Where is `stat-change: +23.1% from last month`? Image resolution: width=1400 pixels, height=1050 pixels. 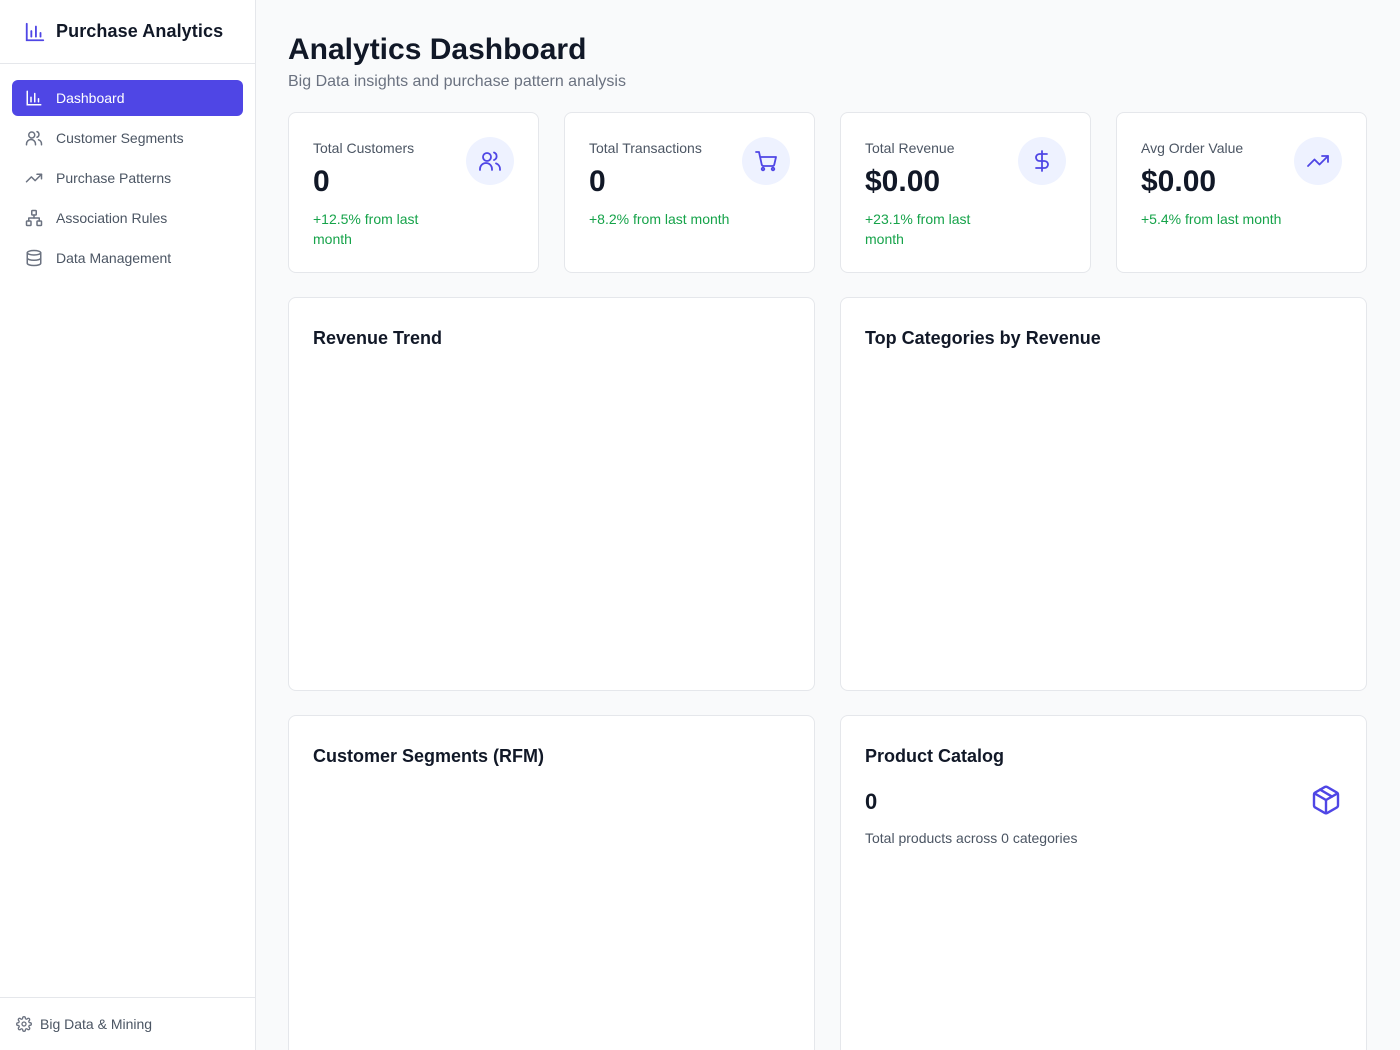 stat-change: +23.1% from last month is located at coordinates (918, 229).